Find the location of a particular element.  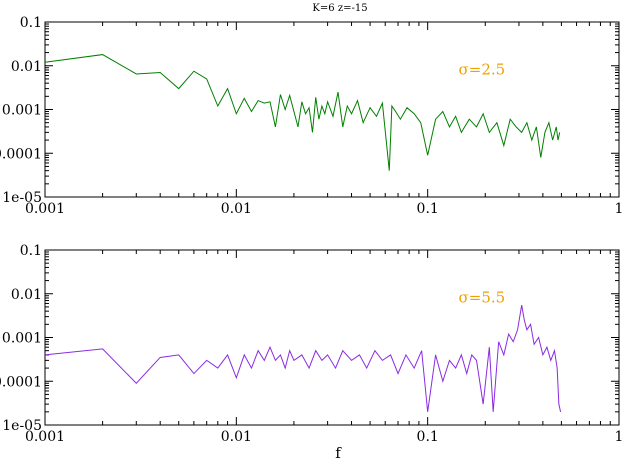

figure-title: K=6 z=-15 is located at coordinates (339, 8).